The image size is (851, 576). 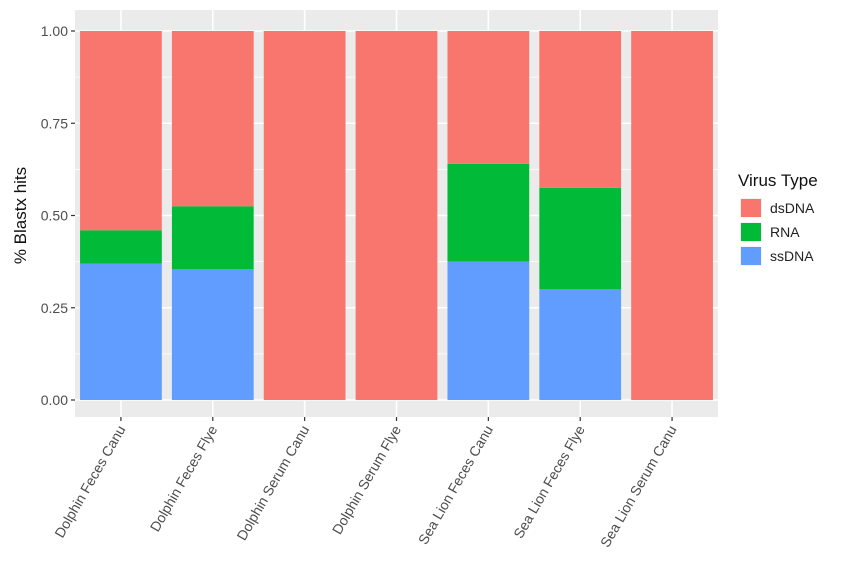 What do you see at coordinates (455, 485) in the screenshot?
I see `x-tick-label: Sea Lion Feces Canu` at bounding box center [455, 485].